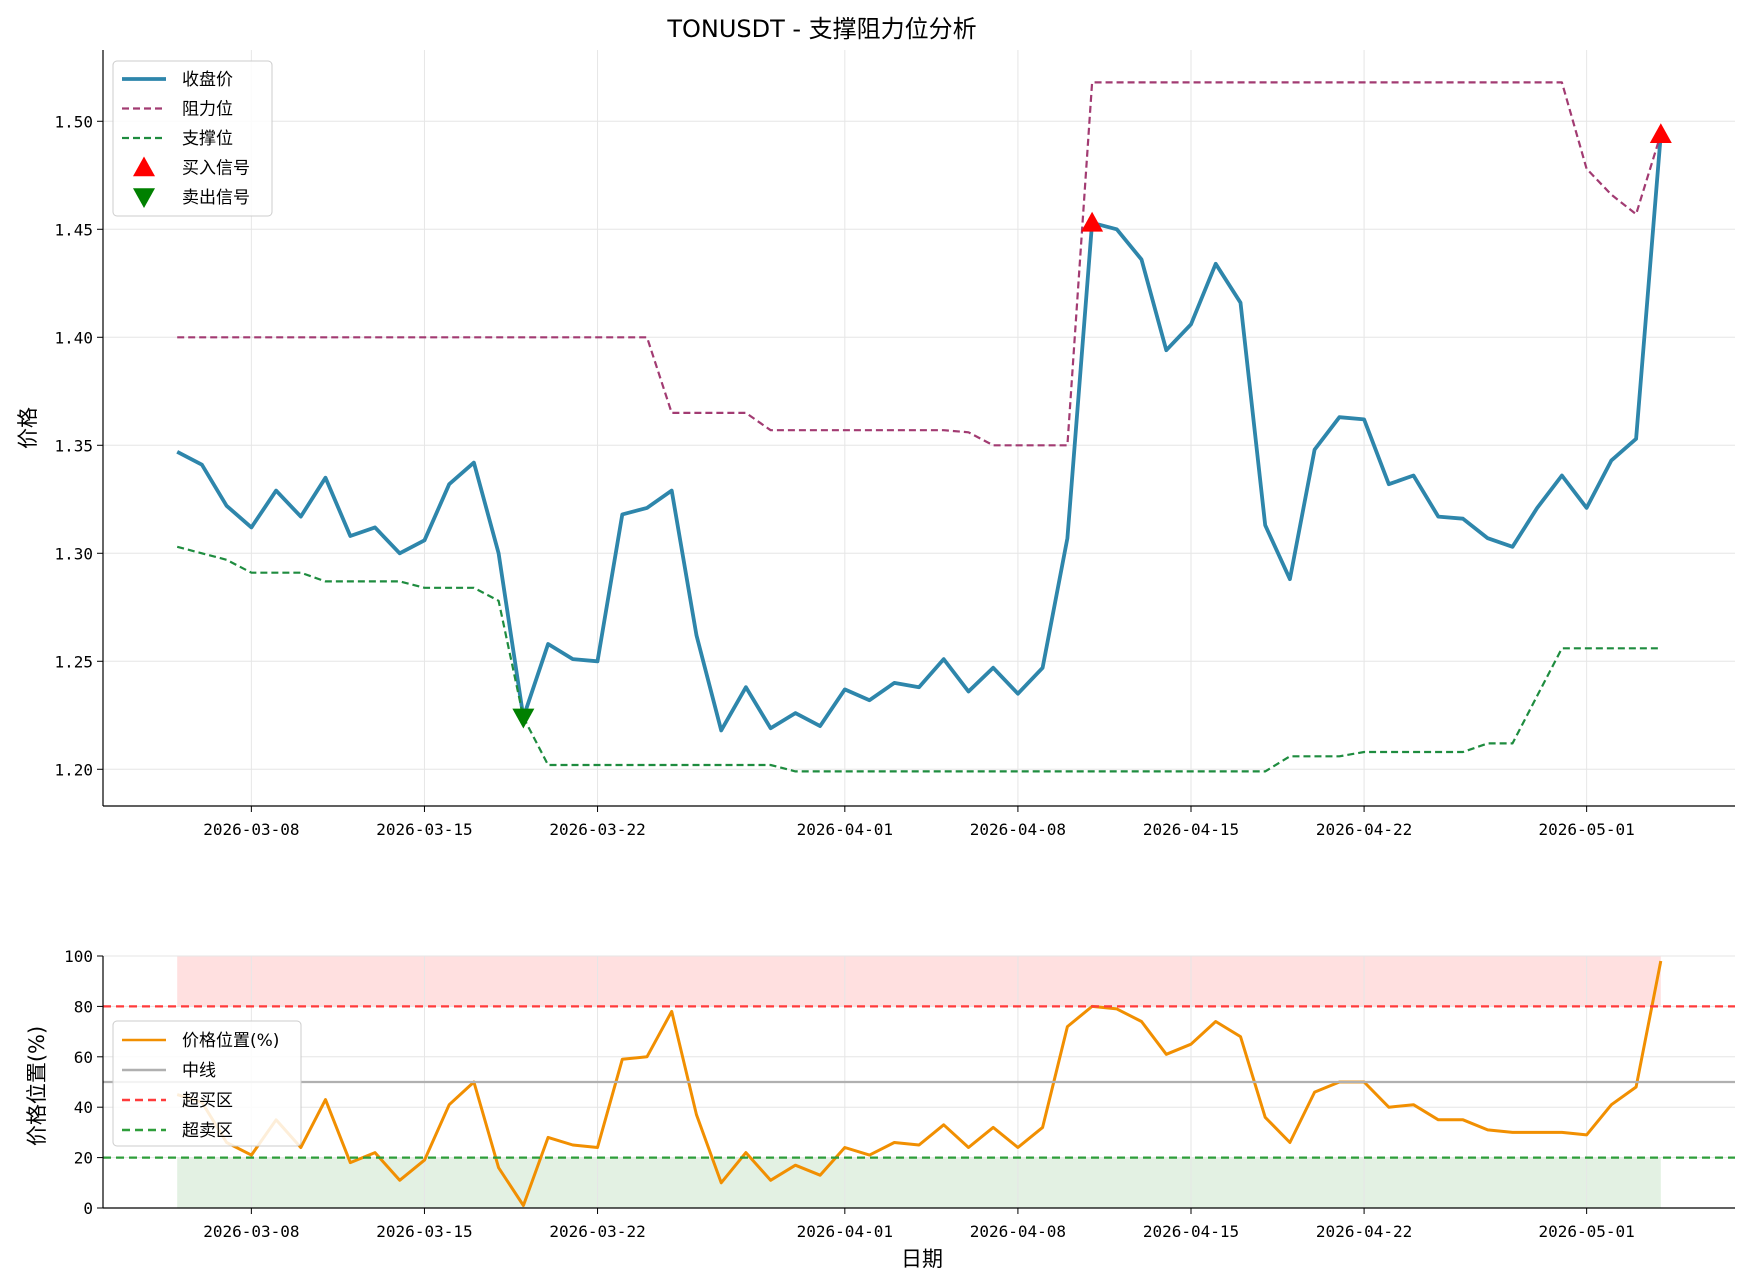 The height and width of the screenshot is (1284, 1745). I want to click on q-xtick-label: 2026-03-08, so click(251, 1231).